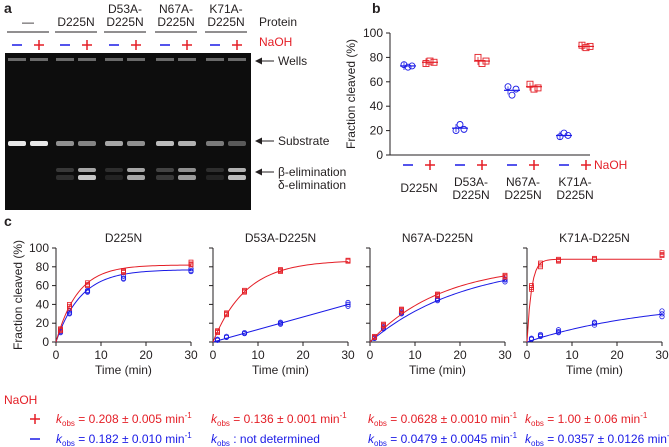 The height and width of the screenshot is (447, 669). Describe the element at coordinates (292, 61) in the screenshot. I see `wells-label: Wells` at that location.